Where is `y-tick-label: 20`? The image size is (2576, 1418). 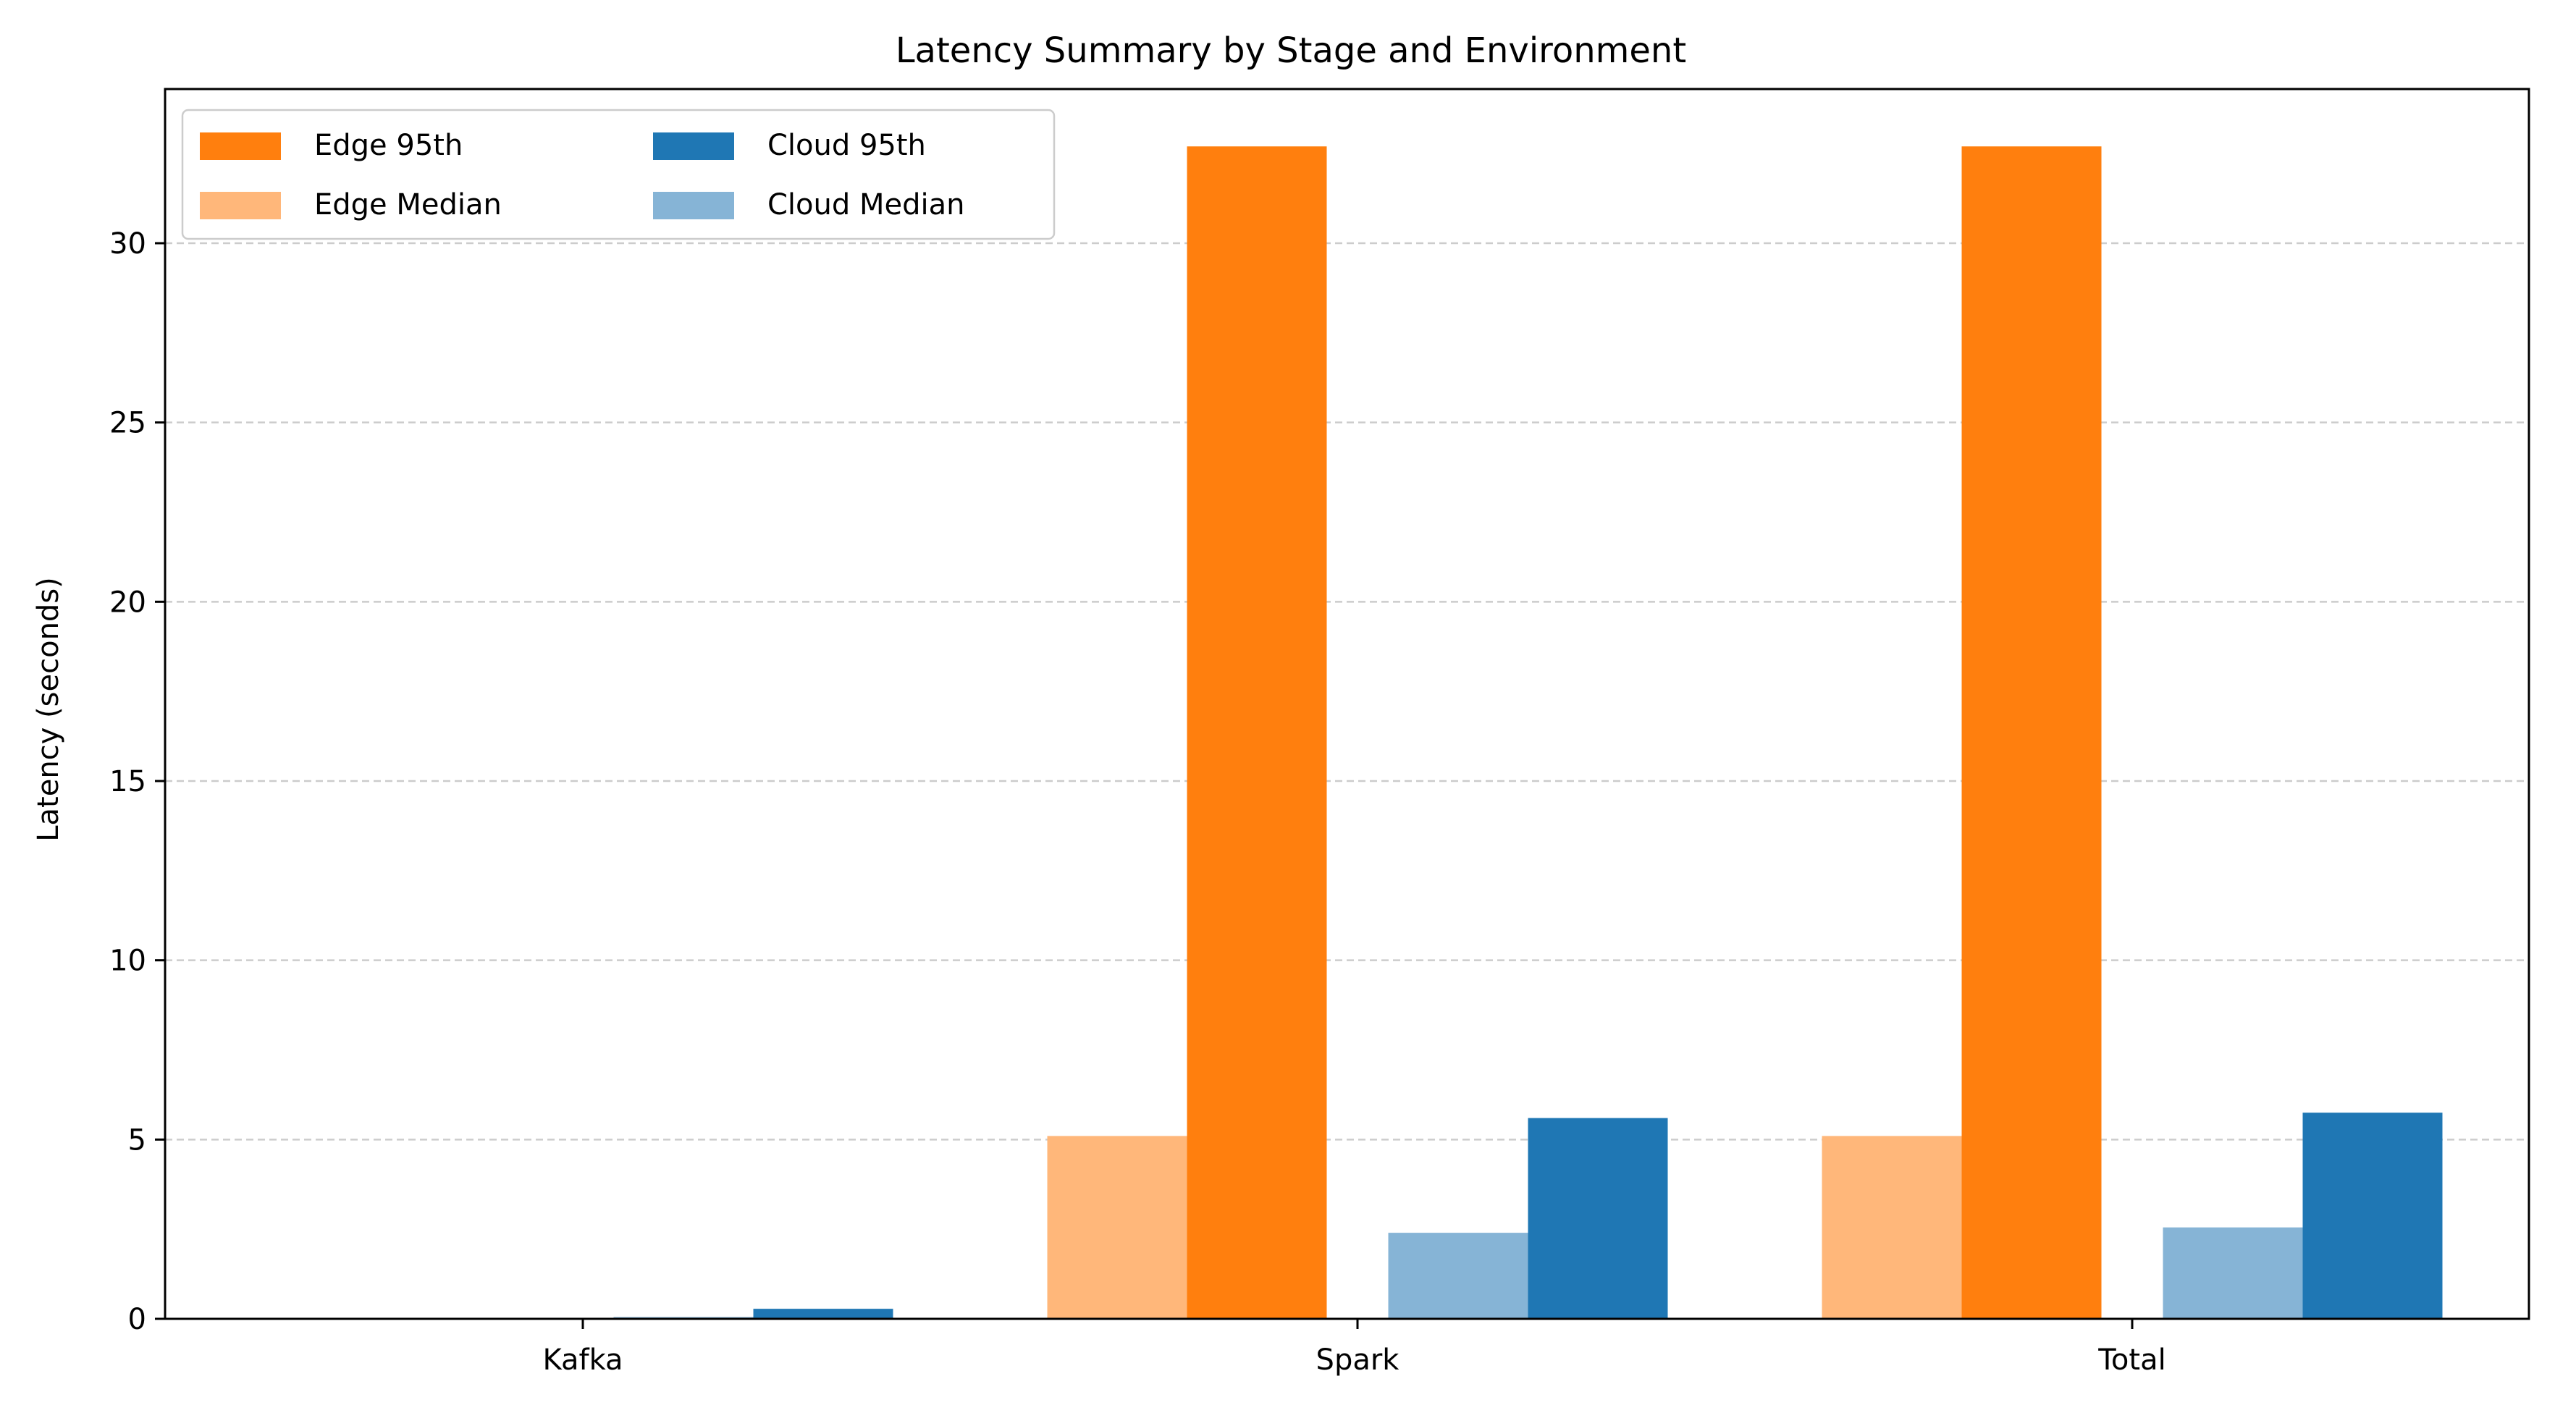 y-tick-label: 20 is located at coordinates (127, 602).